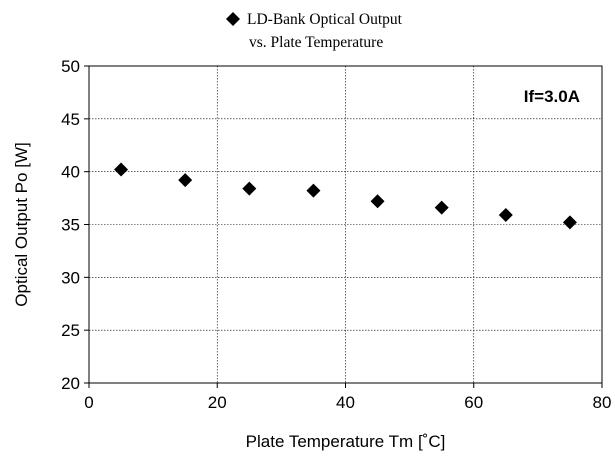  What do you see at coordinates (316, 42) in the screenshot?
I see `legend-line-2: vs. Plate Temperature` at bounding box center [316, 42].